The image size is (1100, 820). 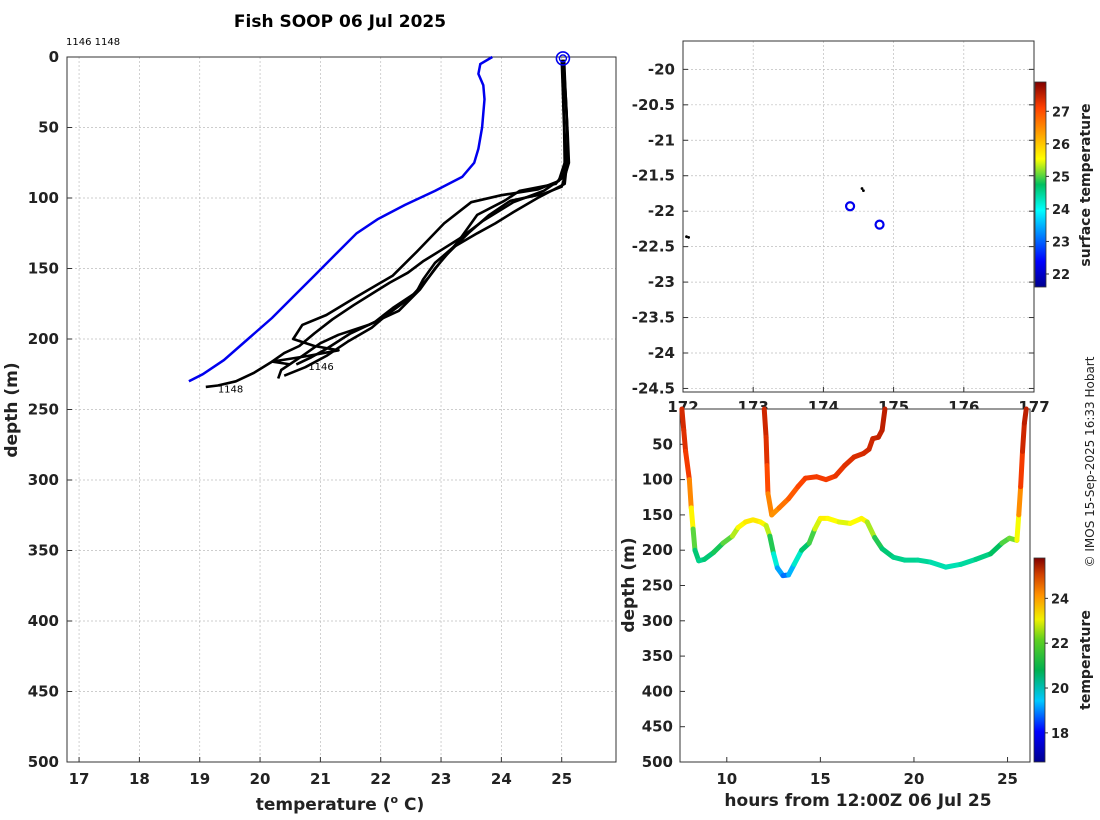 What do you see at coordinates (426, 218) in the screenshot?
I see `profile-d-line` at bounding box center [426, 218].